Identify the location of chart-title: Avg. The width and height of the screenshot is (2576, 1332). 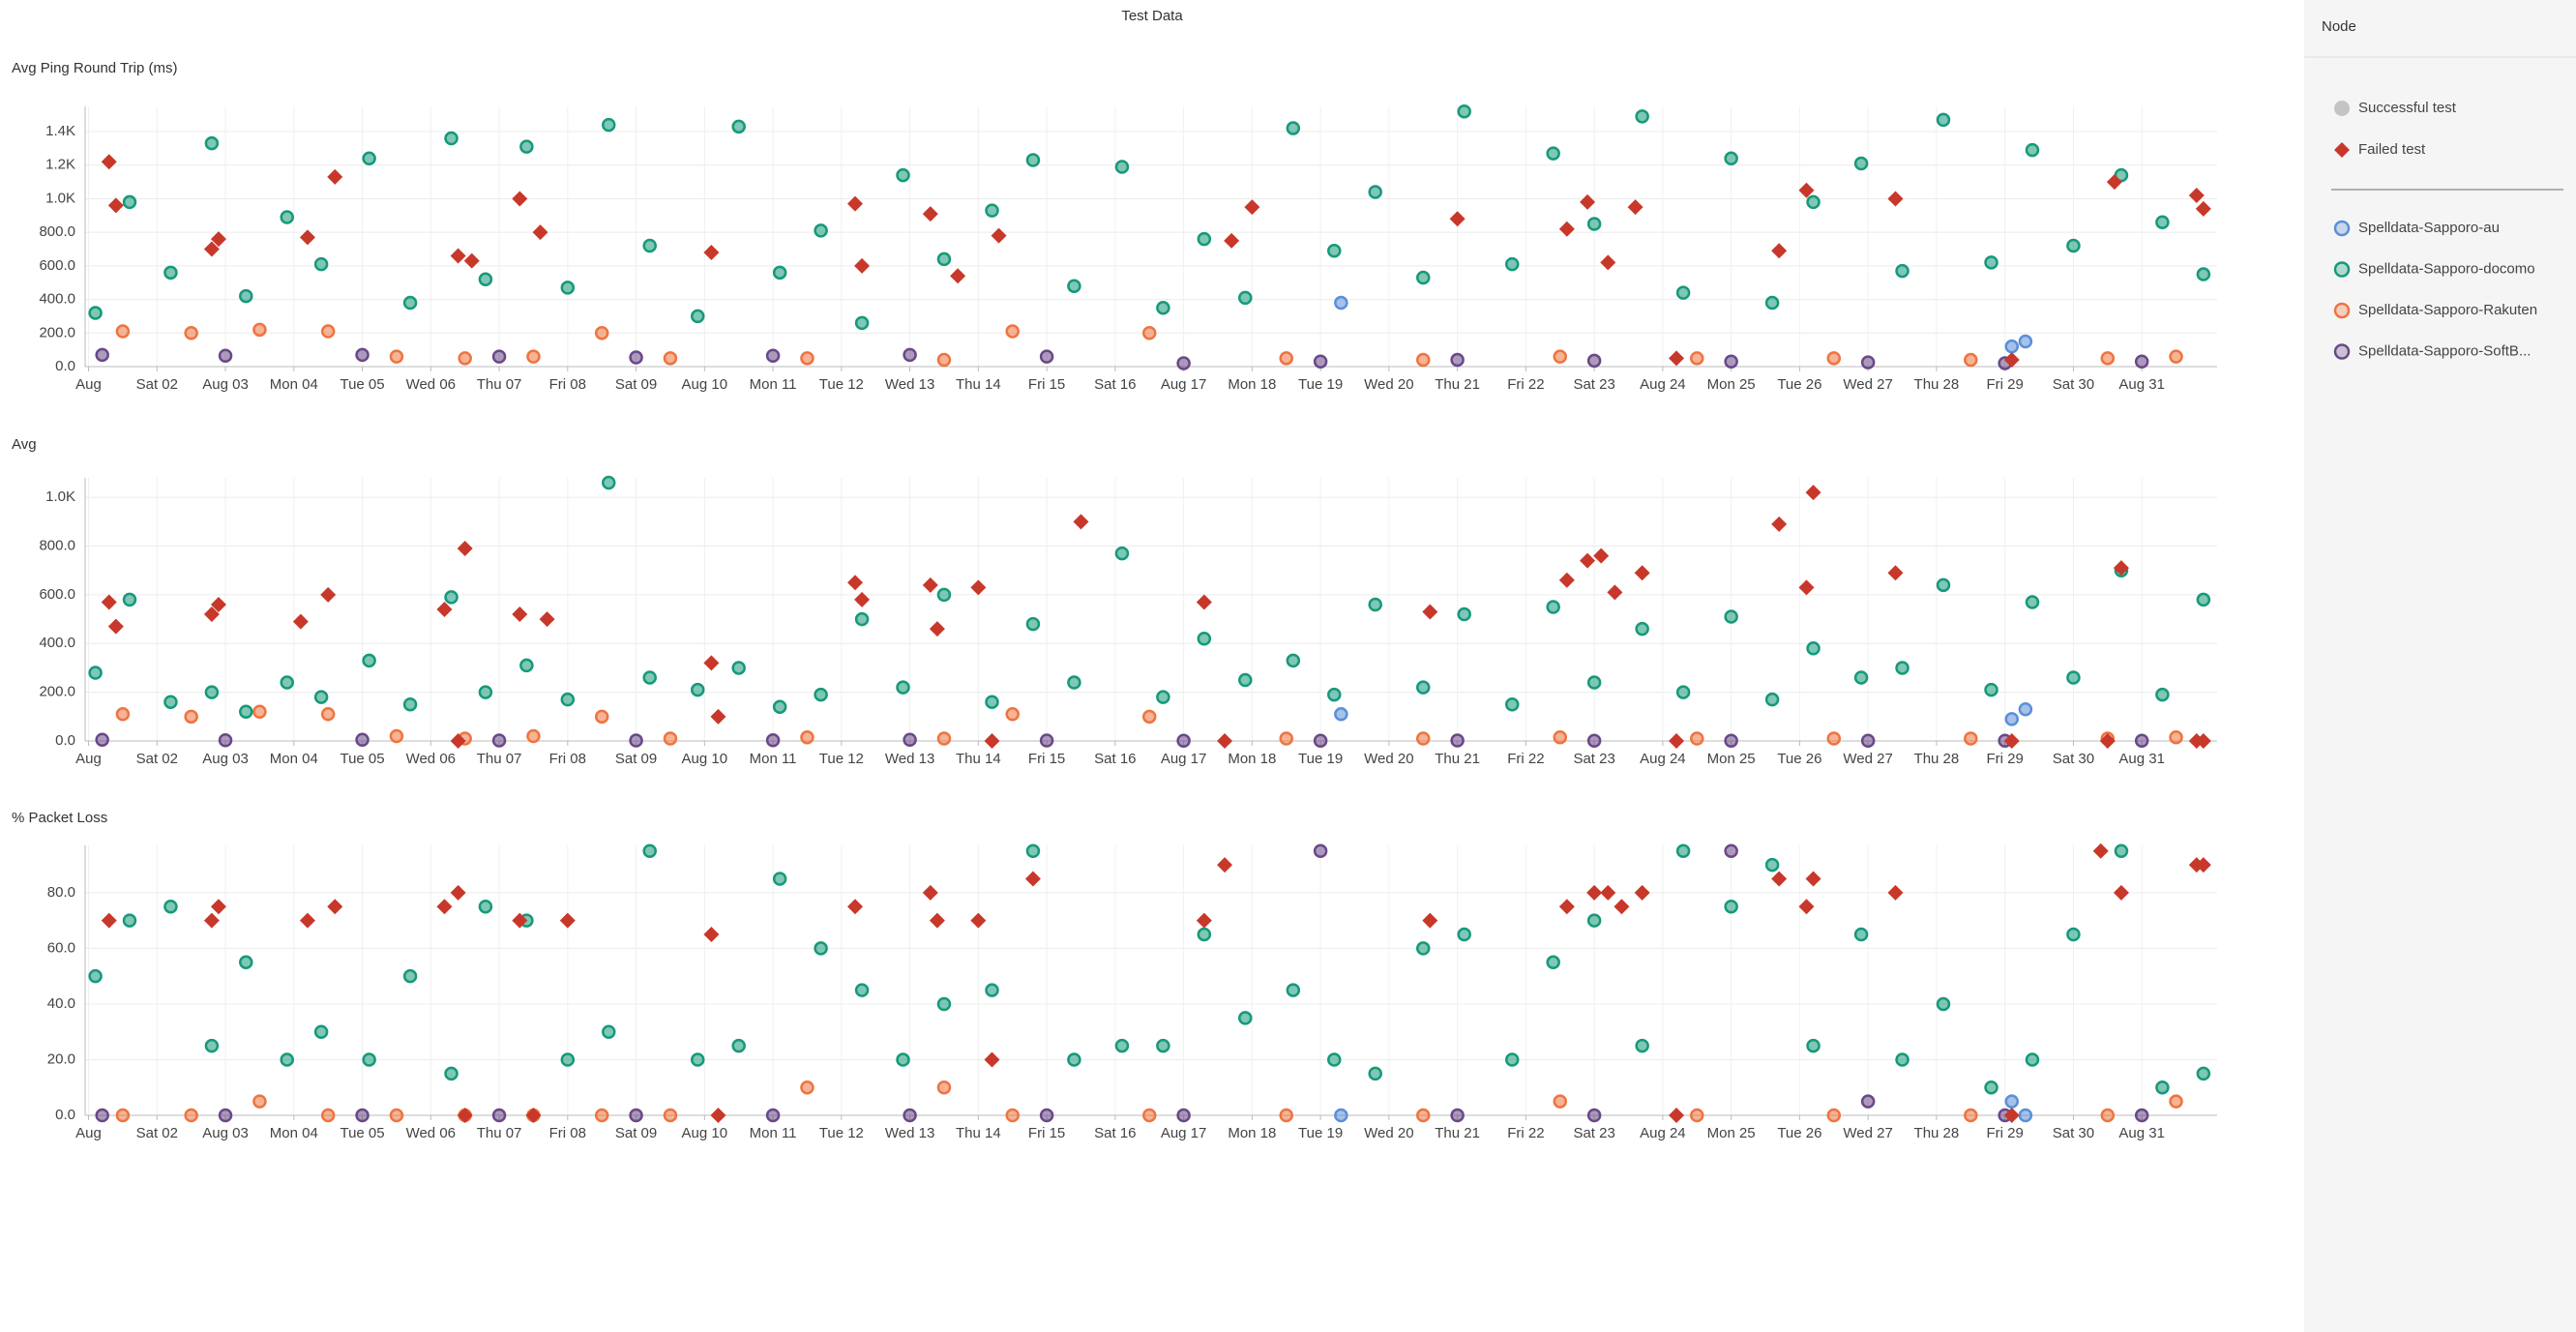
(24, 444).